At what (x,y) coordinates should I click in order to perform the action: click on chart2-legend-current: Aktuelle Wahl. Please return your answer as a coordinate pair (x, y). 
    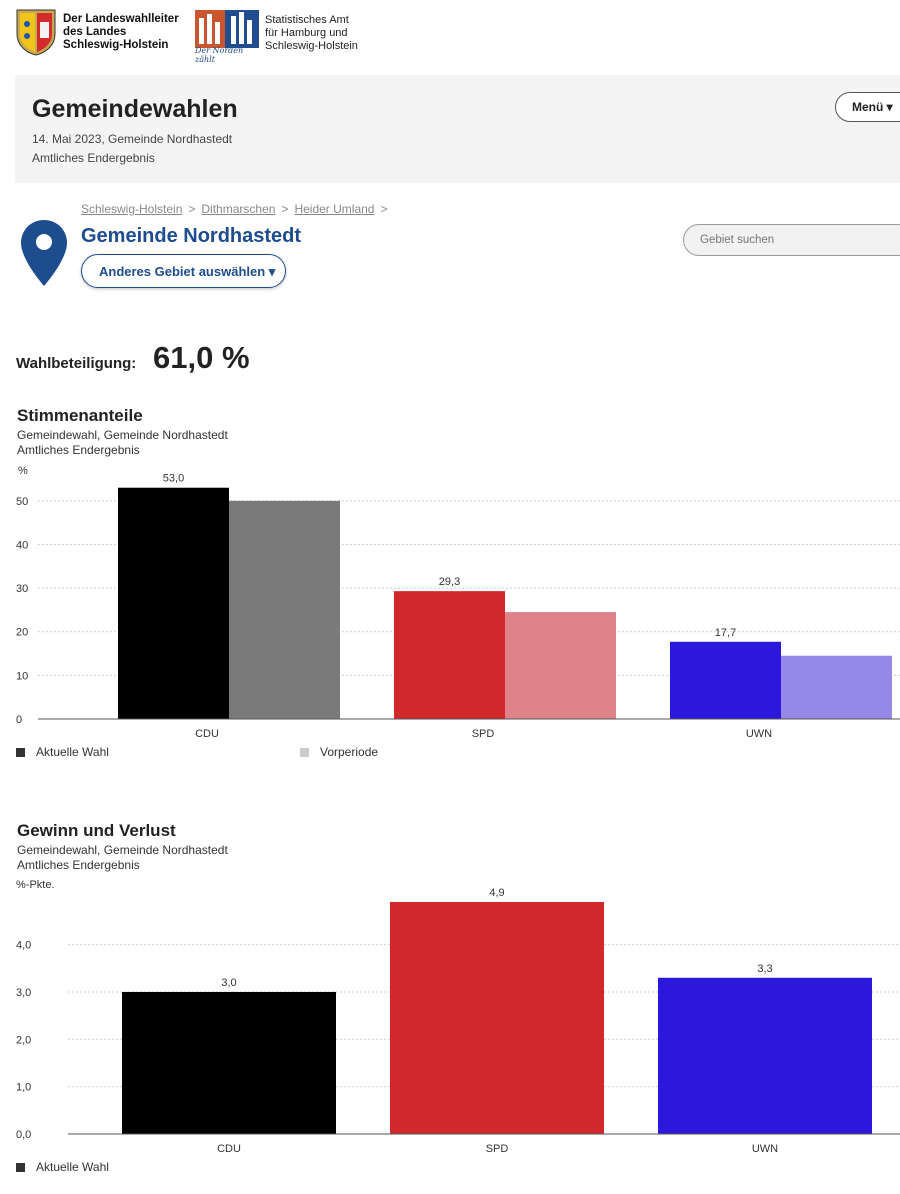
    Looking at the image, I should click on (62, 1167).